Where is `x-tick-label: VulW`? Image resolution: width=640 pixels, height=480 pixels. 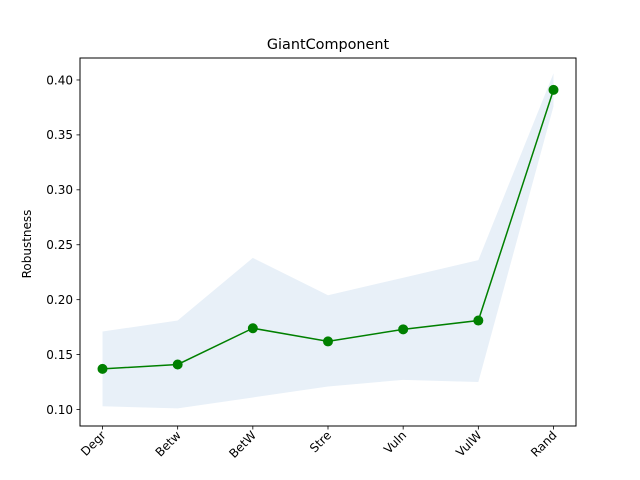 x-tick-label: VulW is located at coordinates (468, 443).